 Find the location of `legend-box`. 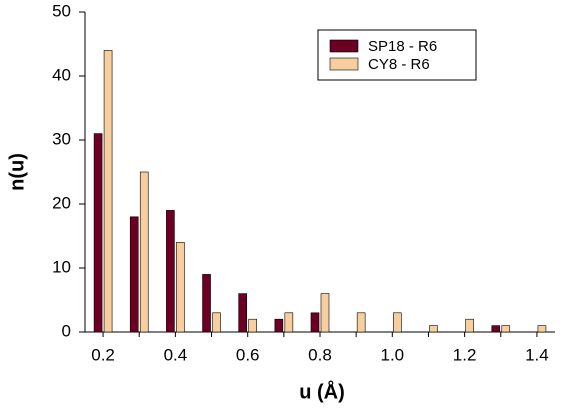

legend-box is located at coordinates (397, 55).